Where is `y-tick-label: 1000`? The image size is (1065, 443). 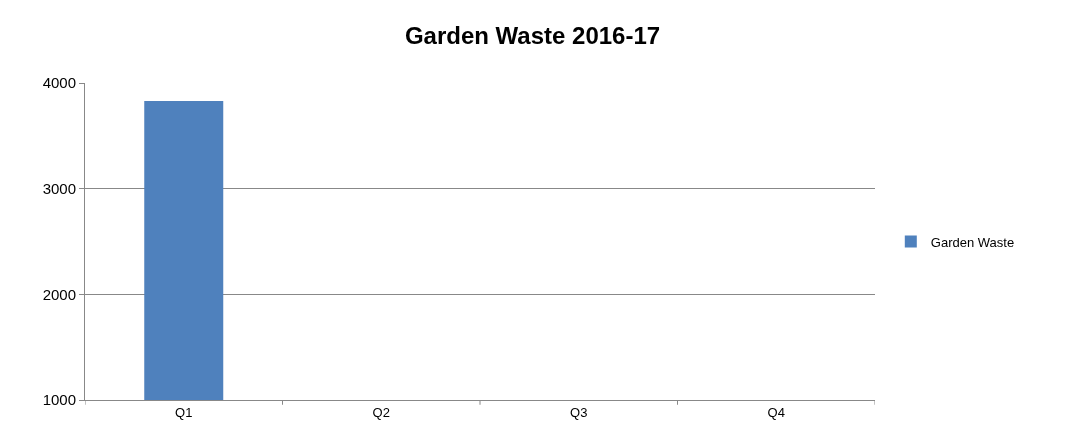 y-tick-label: 1000 is located at coordinates (59, 400).